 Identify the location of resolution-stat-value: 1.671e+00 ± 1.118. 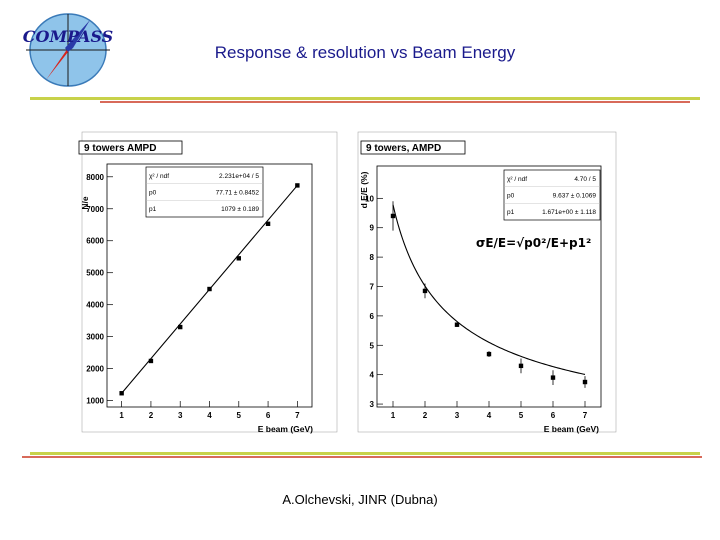
(569, 212).